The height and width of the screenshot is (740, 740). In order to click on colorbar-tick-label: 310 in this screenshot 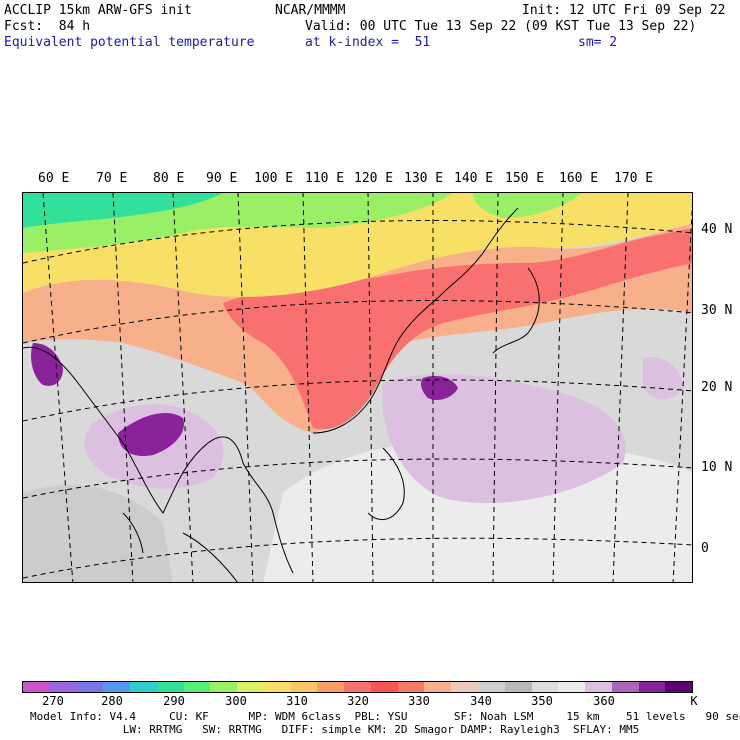, I will do `click(297, 701)`.